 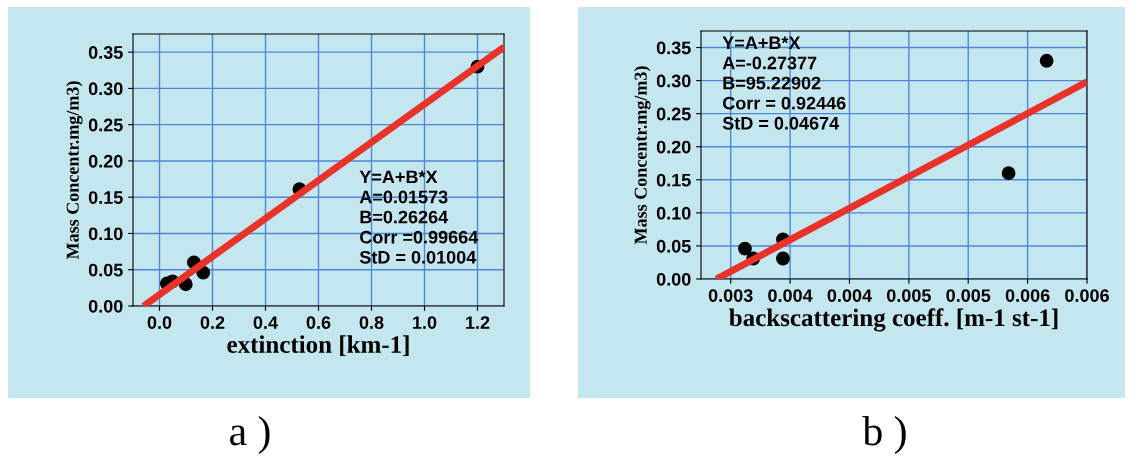 What do you see at coordinates (318, 346) in the screenshot?
I see `x-axis-title: extinction [km-1]` at bounding box center [318, 346].